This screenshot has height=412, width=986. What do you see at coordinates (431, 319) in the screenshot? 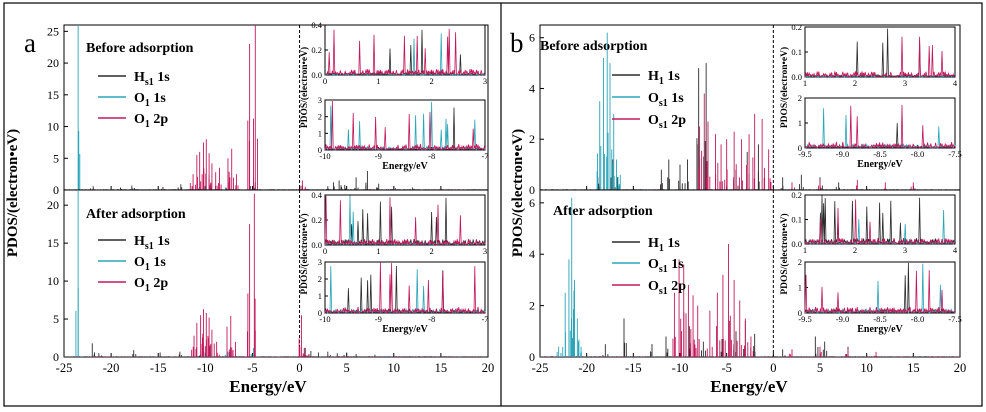
I see `inset-x-tick-label: -8` at bounding box center [431, 319].